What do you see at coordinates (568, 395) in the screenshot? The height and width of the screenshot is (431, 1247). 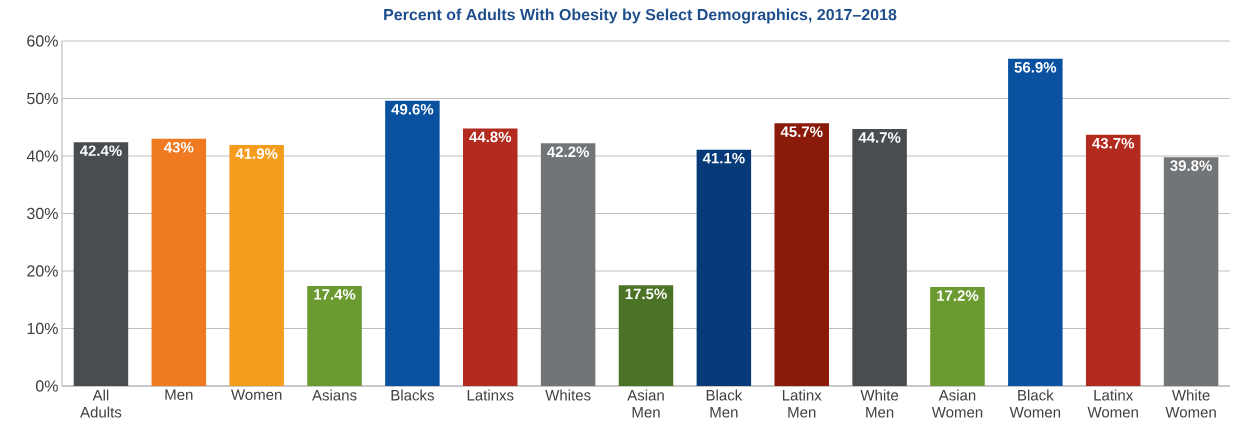 I see `x-tick-label: Whites` at bounding box center [568, 395].